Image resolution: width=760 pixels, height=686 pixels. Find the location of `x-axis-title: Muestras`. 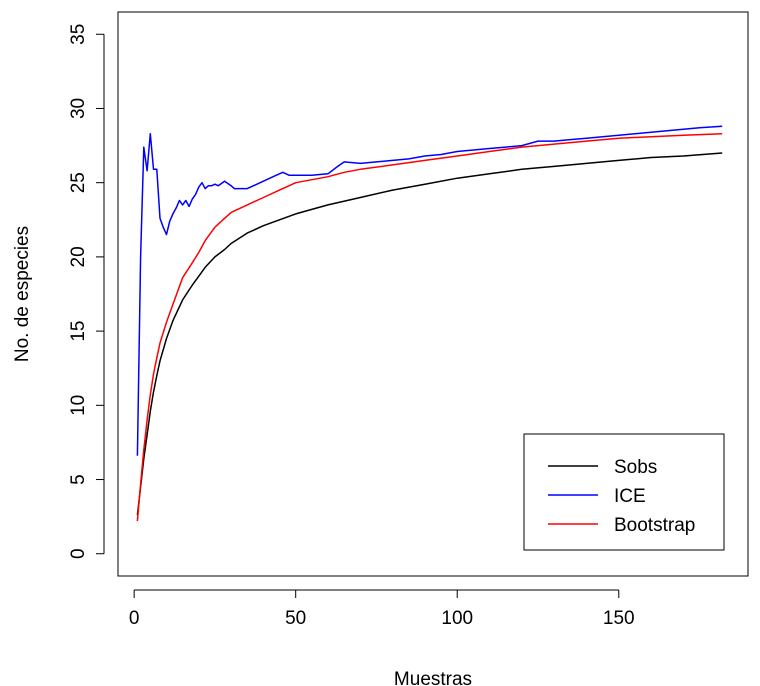

x-axis-title: Muestras is located at coordinates (433, 677).